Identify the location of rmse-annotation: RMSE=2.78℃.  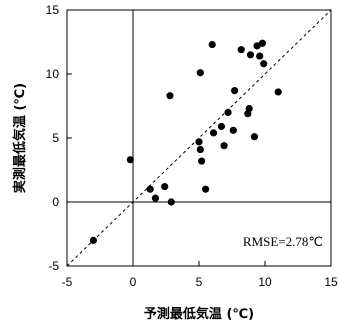
(283, 241).